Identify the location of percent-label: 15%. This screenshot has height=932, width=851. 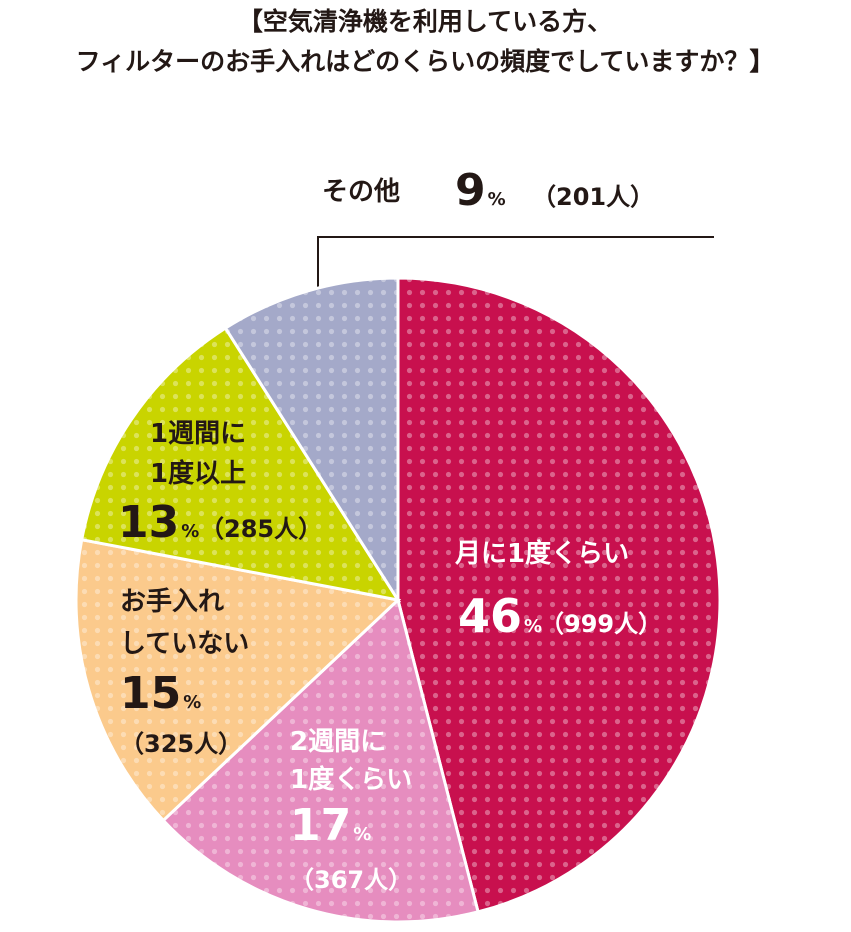
(160, 693).